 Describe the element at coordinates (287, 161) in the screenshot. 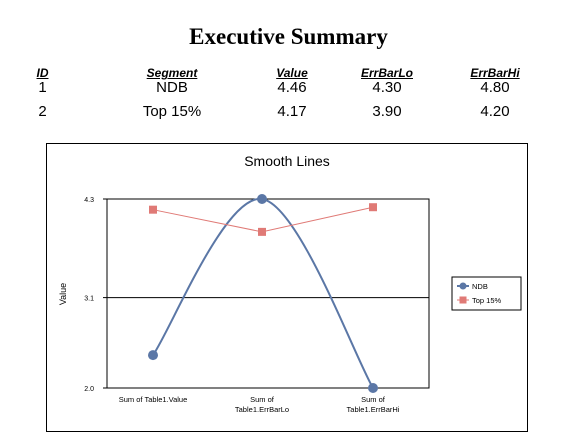

I see `chart-title: Smooth Lines` at that location.